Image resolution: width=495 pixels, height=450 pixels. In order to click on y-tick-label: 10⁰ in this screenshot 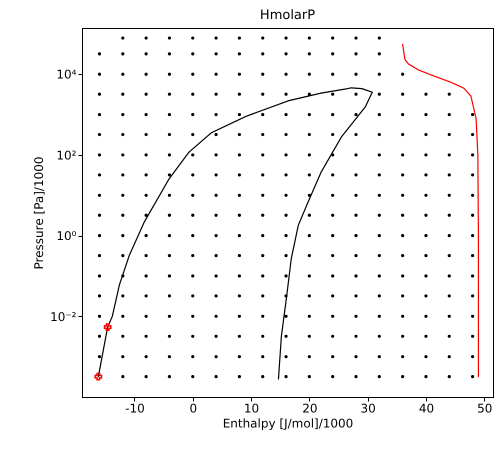, I will do `click(66, 236)`.